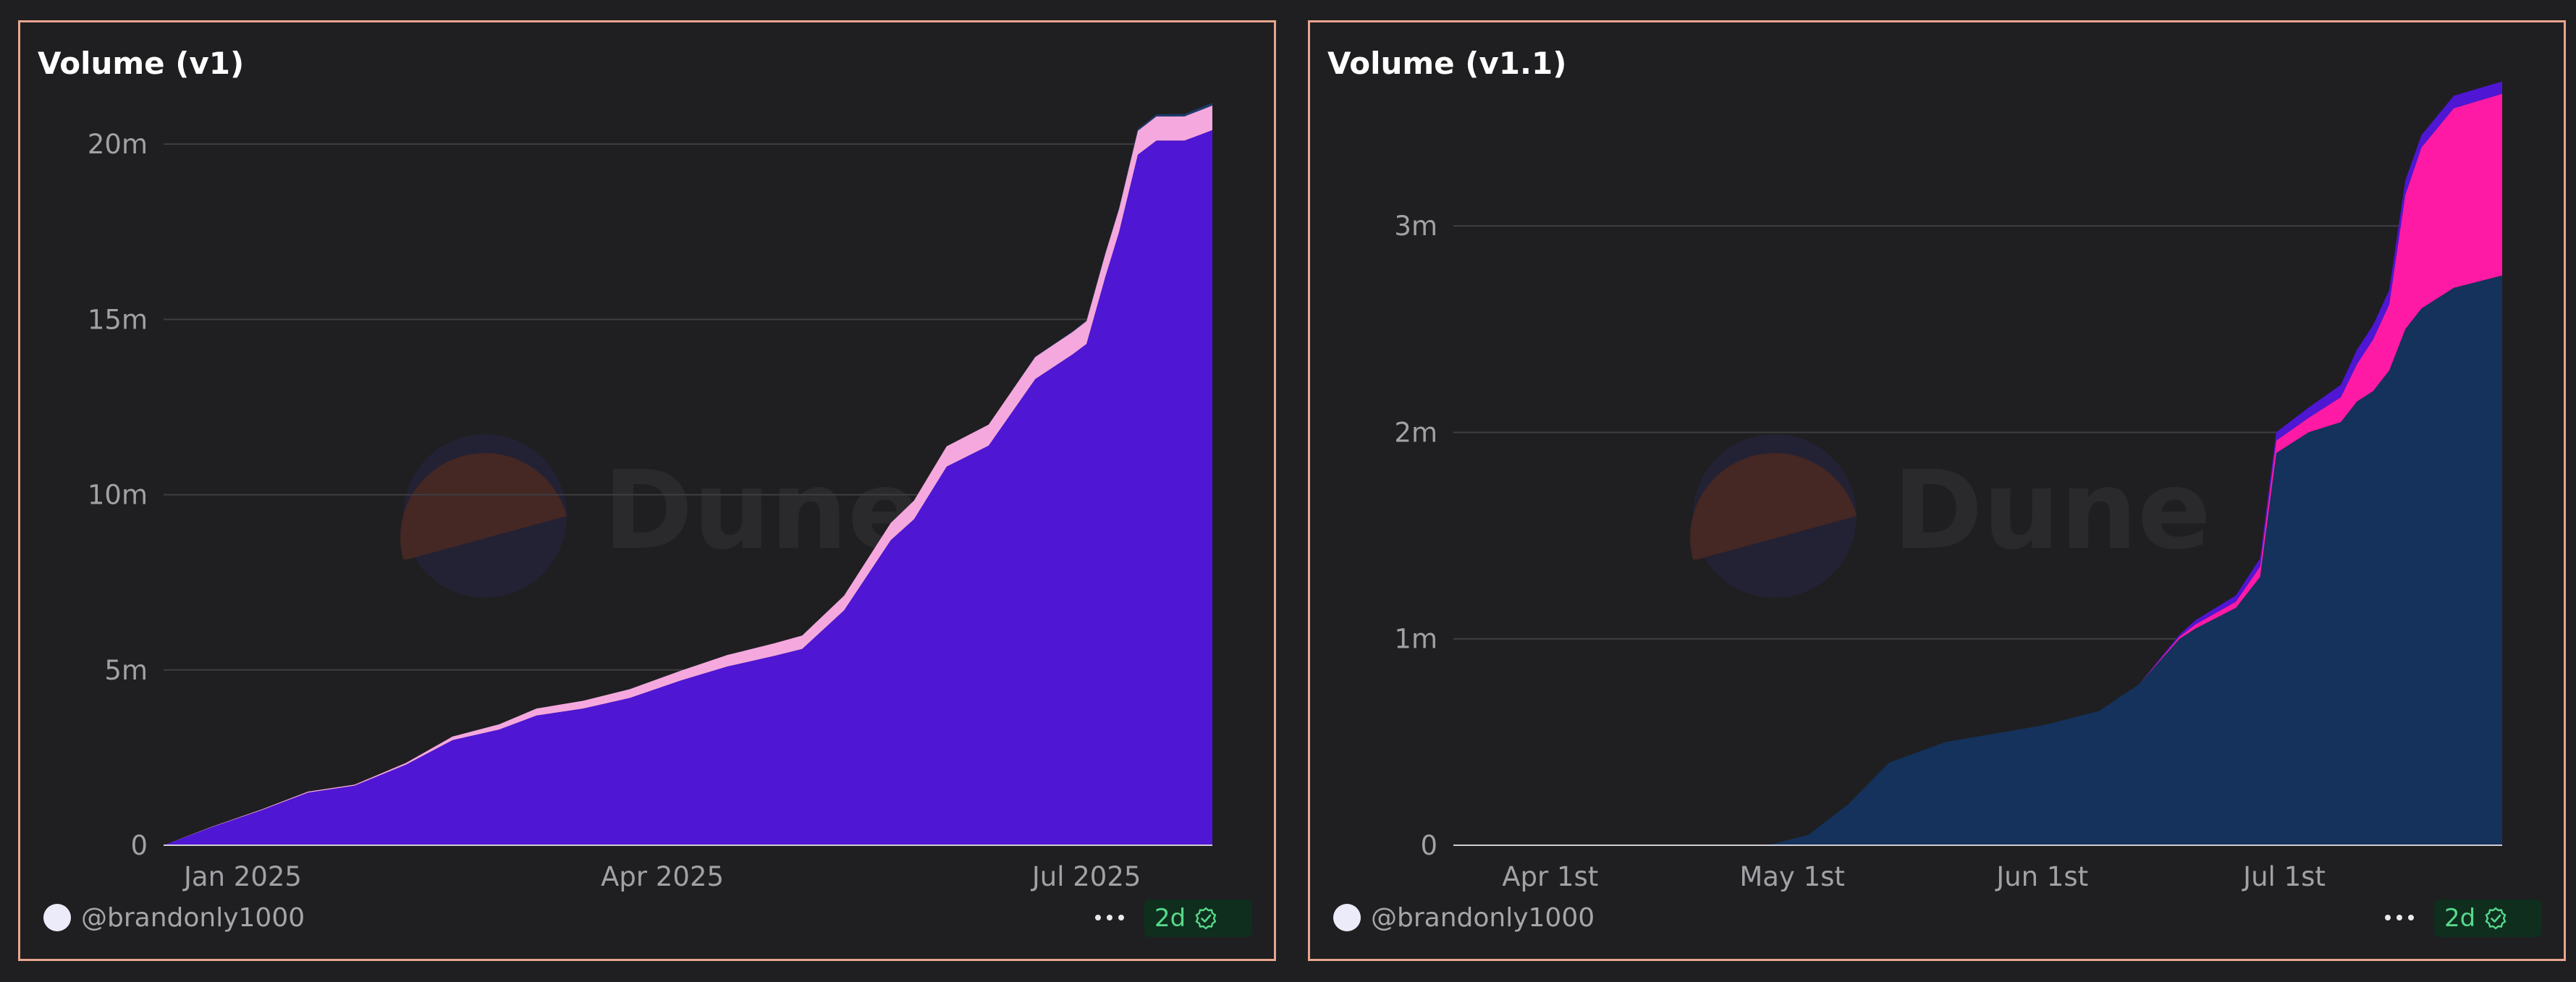 This screenshot has width=2576, height=982. Describe the element at coordinates (2041, 876) in the screenshot. I see `x-tick-label: Jun 1st` at that location.